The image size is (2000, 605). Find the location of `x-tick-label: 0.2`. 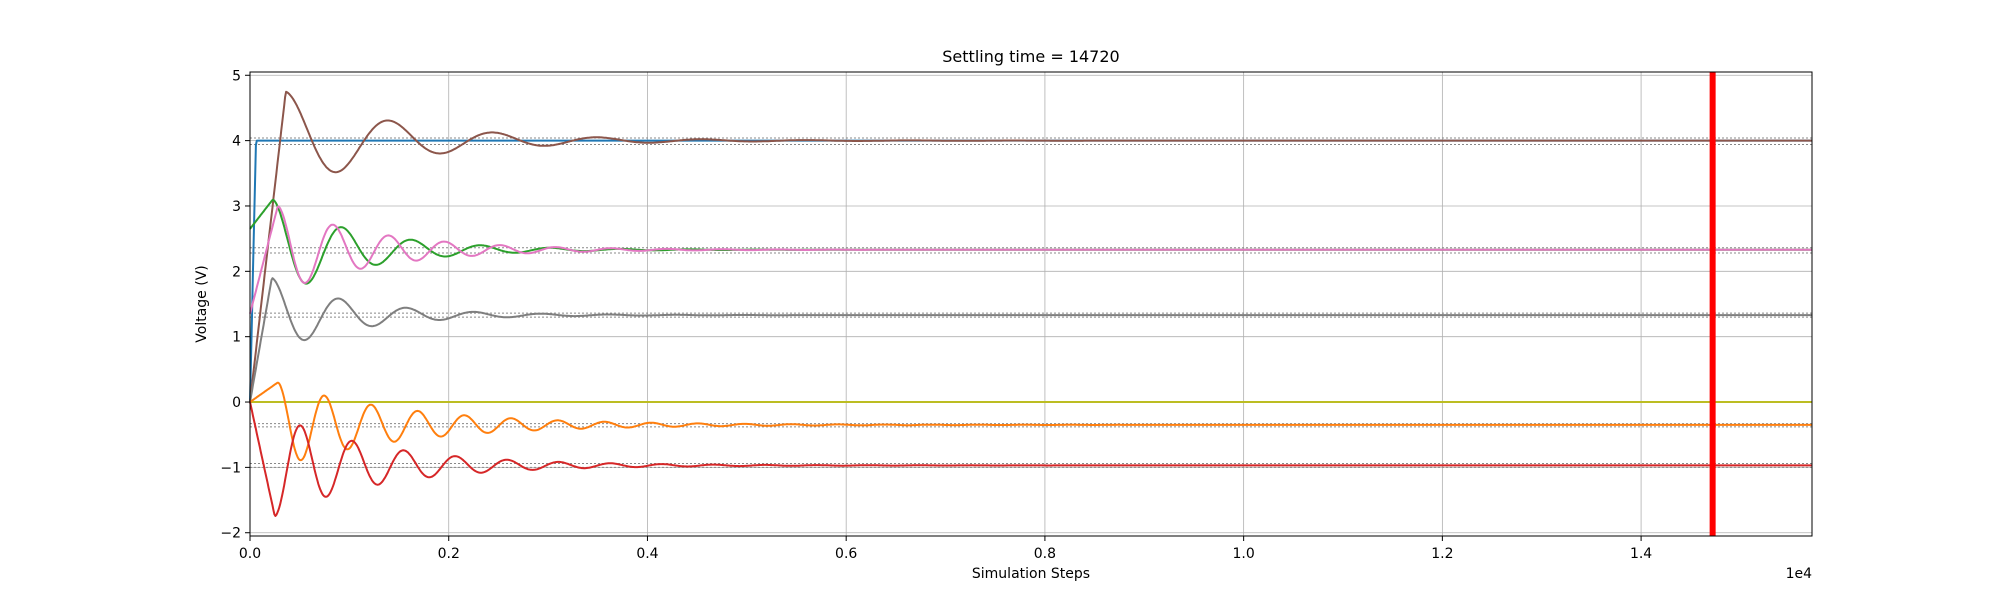

x-tick-label: 0.2 is located at coordinates (449, 554).